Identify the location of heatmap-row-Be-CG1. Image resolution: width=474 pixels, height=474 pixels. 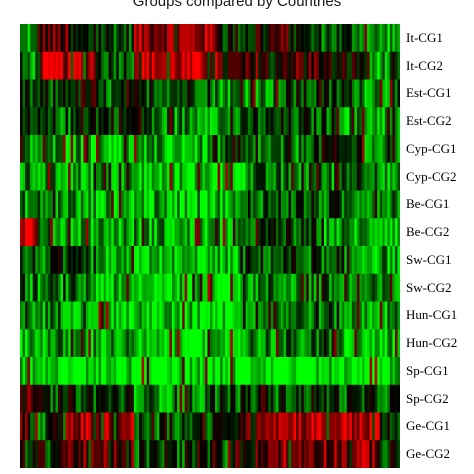
(210, 204).